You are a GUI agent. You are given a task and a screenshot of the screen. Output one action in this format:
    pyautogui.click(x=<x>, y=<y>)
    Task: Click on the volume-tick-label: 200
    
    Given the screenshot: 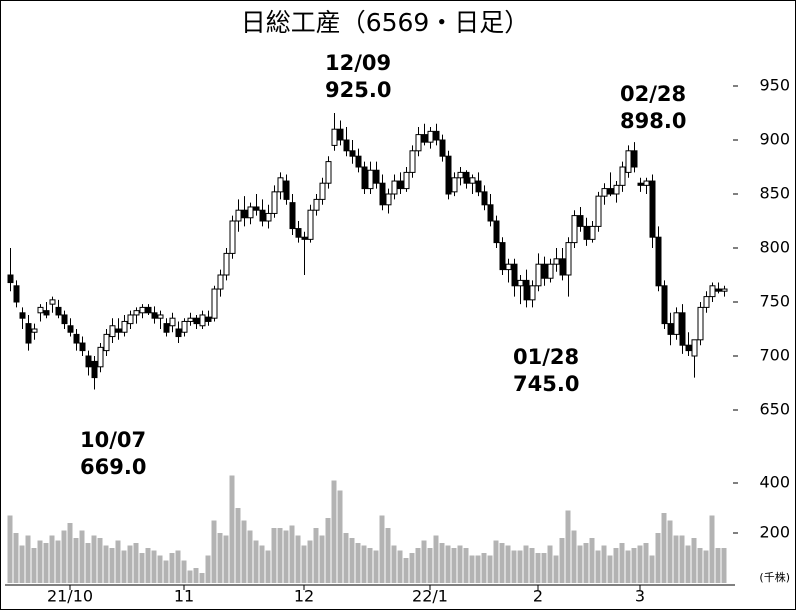 What is the action you would take?
    pyautogui.click(x=774, y=532)
    